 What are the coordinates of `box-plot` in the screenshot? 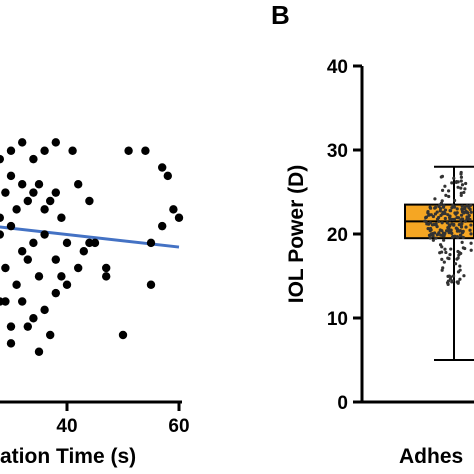 It's located at (439, 263).